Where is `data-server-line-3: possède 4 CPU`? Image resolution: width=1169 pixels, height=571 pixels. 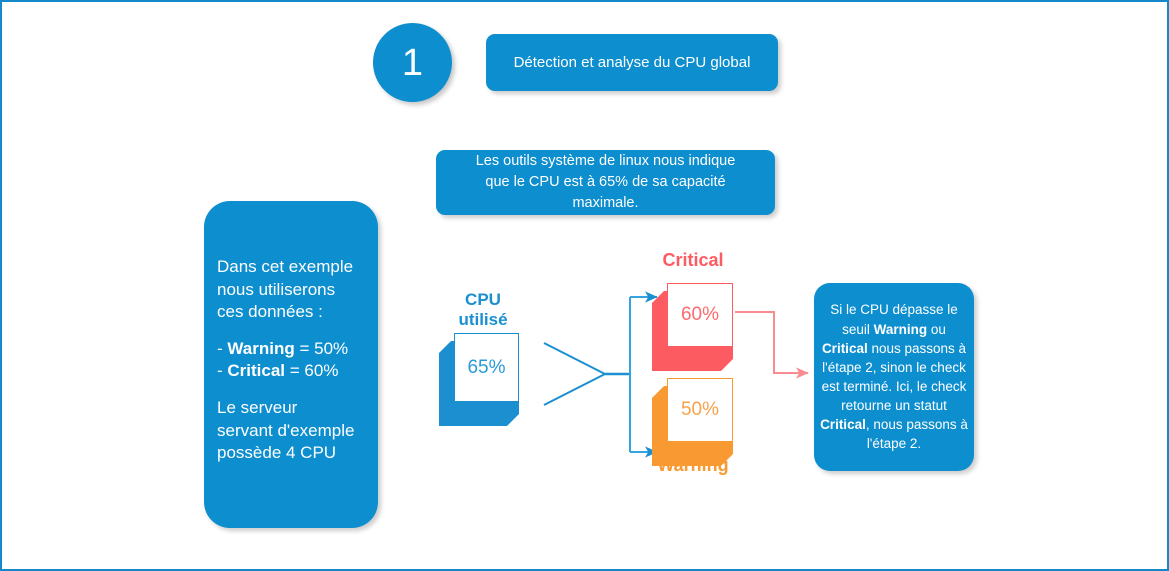
data-server-line-3: possède 4 CPU is located at coordinates (277, 453).